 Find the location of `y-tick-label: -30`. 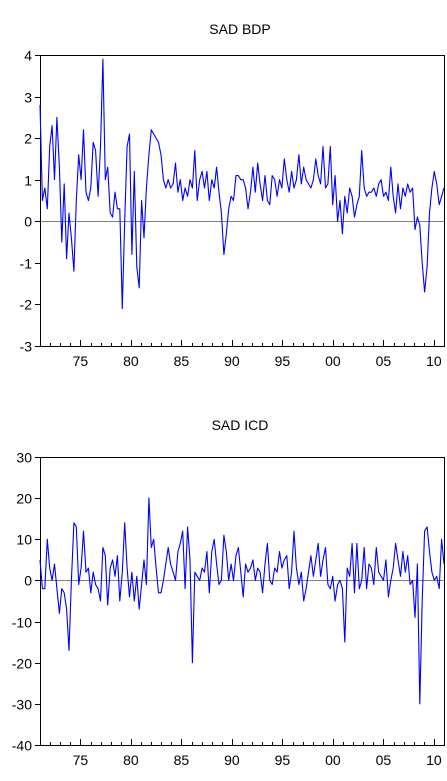

y-tick-label: -30 is located at coordinates (22, 705).